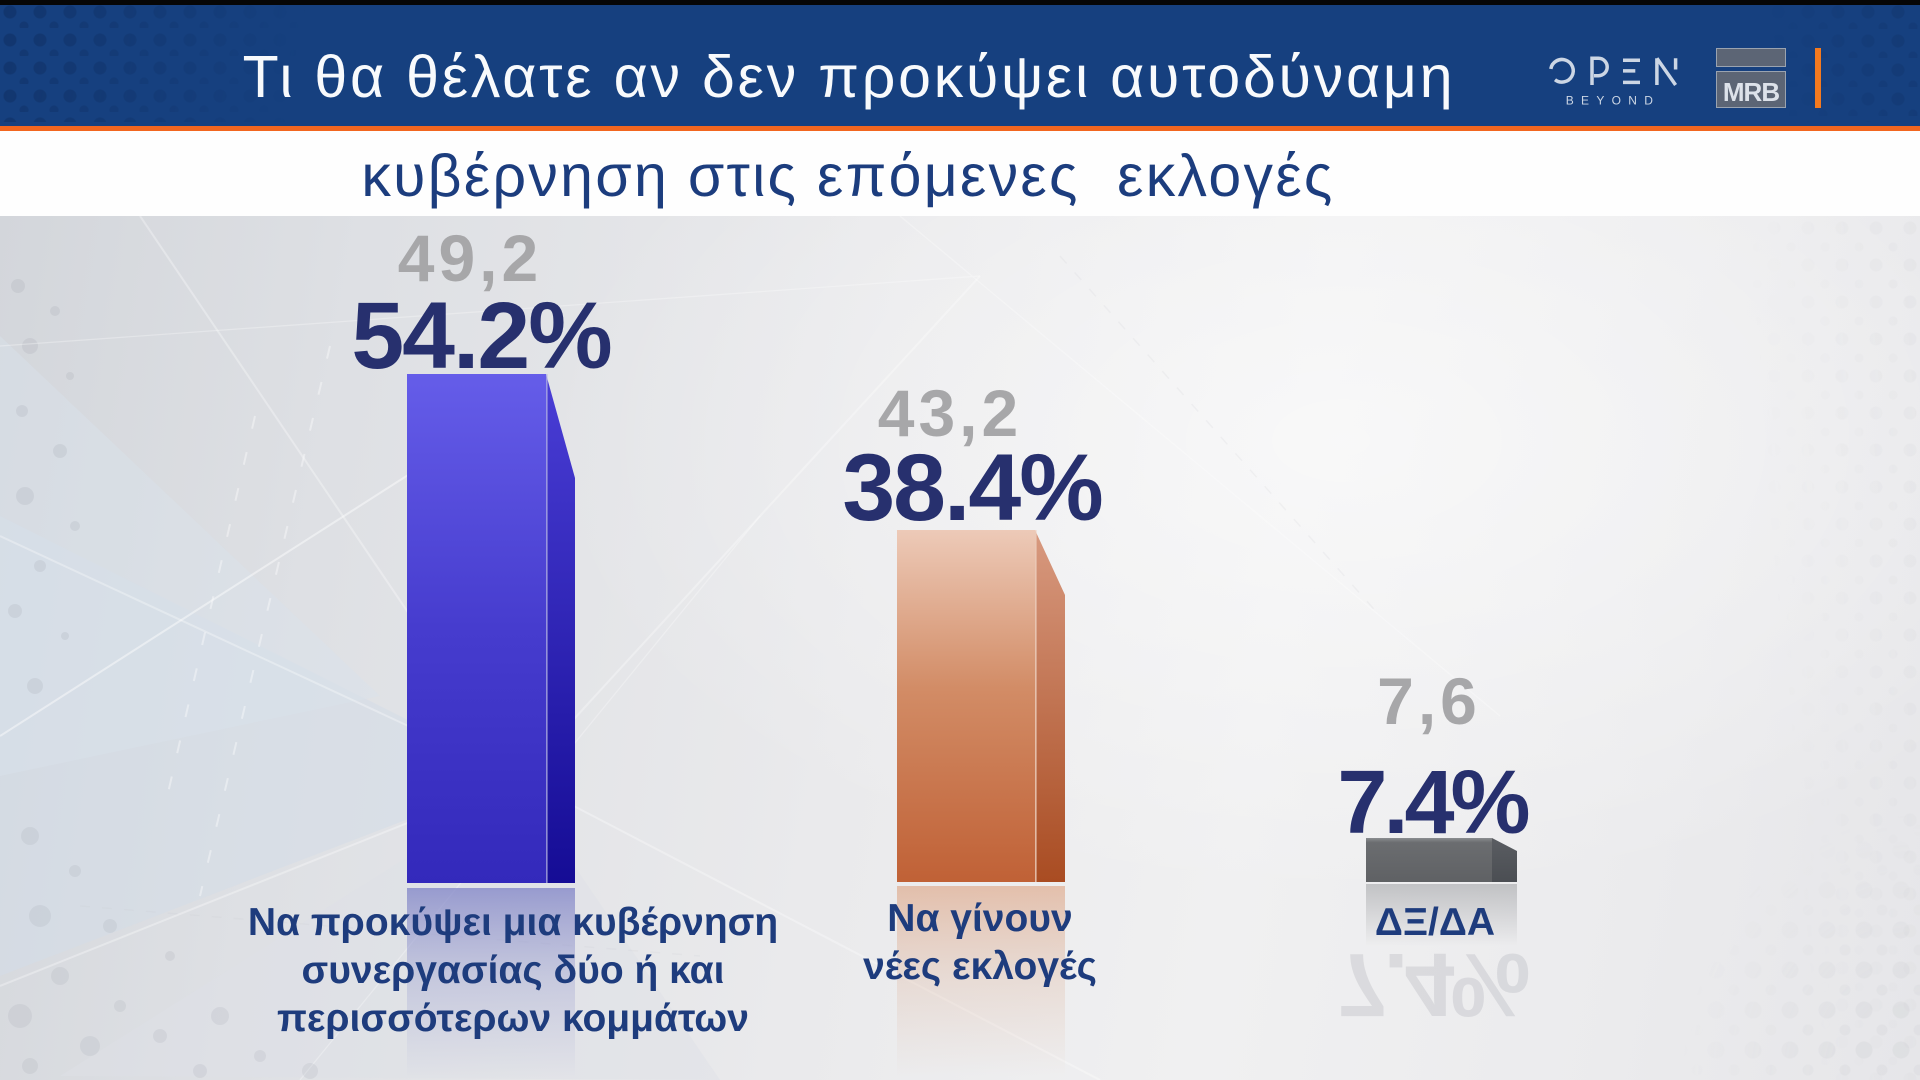 Image resolution: width=1920 pixels, height=1080 pixels. What do you see at coordinates (1613, 101) in the screenshot?
I see `svg-text: BEYOND` at bounding box center [1613, 101].